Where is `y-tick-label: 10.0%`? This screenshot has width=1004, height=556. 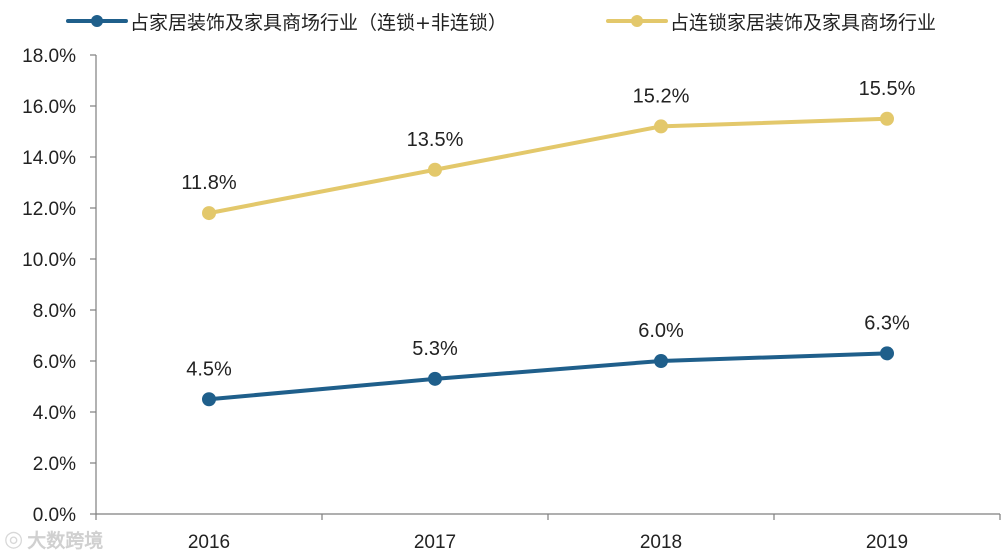 y-tick-label: 10.0% is located at coordinates (49, 260).